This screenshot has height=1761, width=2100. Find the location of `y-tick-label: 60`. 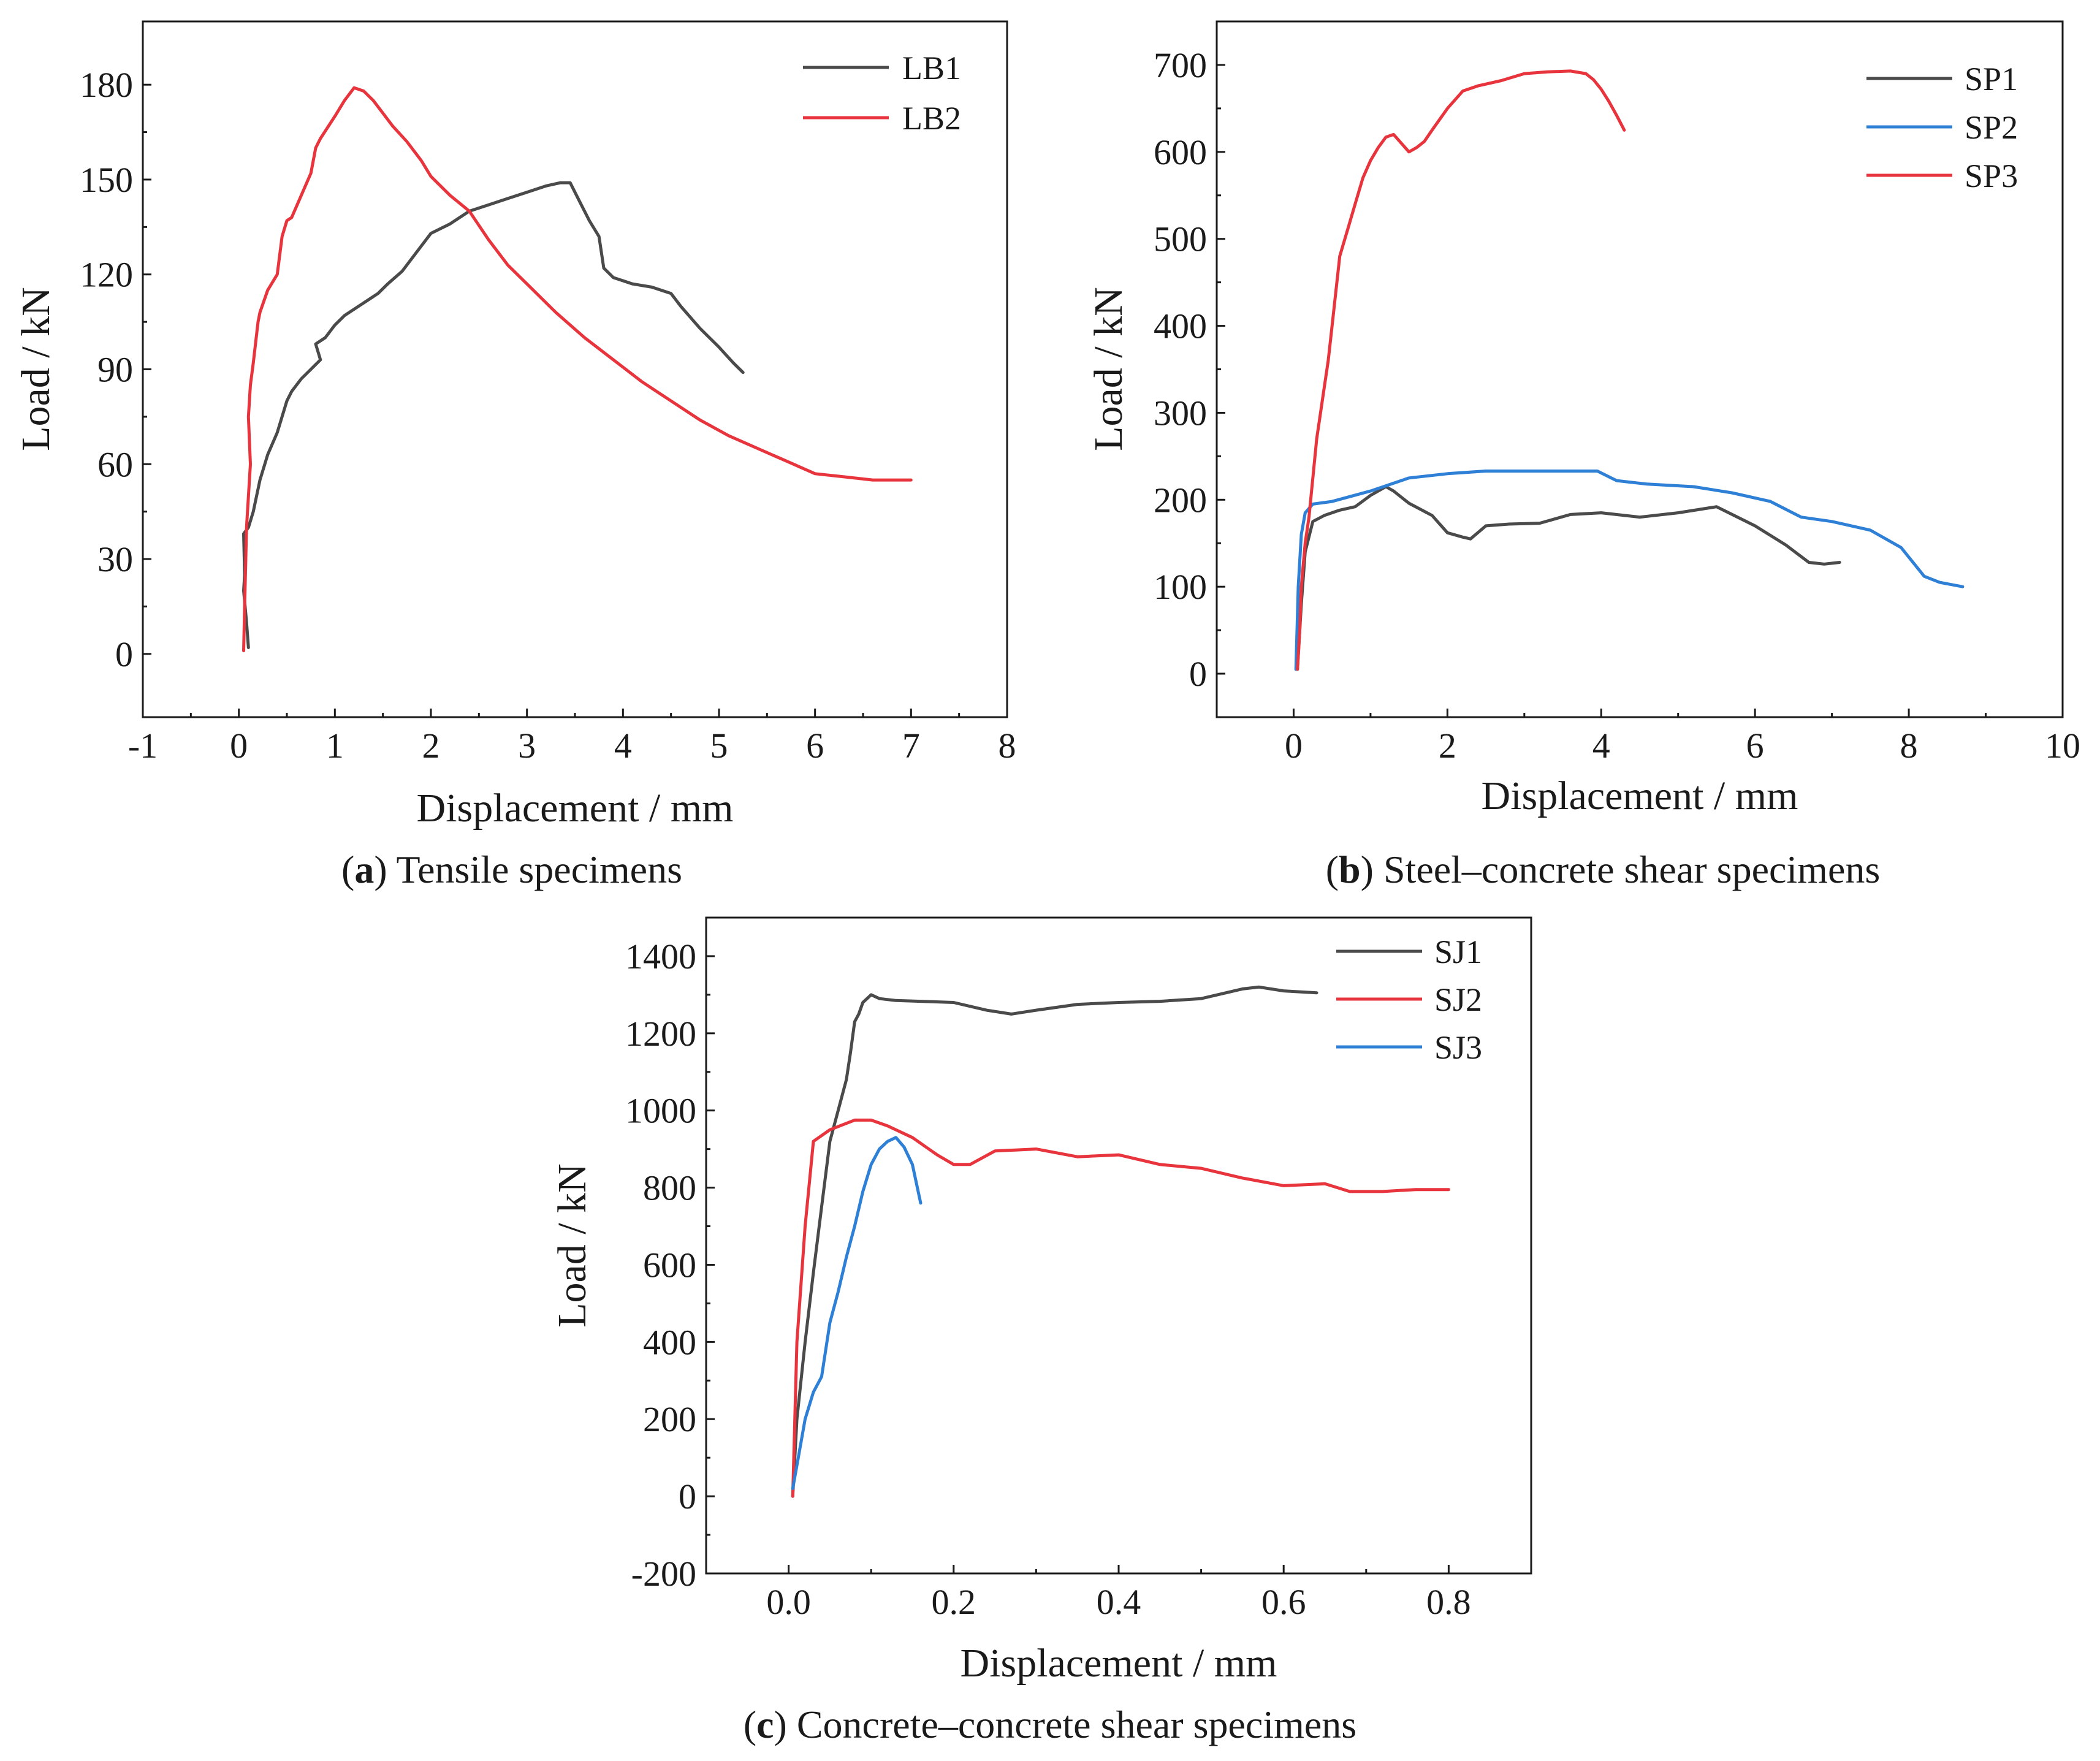

y-tick-label: 60 is located at coordinates (115, 464).